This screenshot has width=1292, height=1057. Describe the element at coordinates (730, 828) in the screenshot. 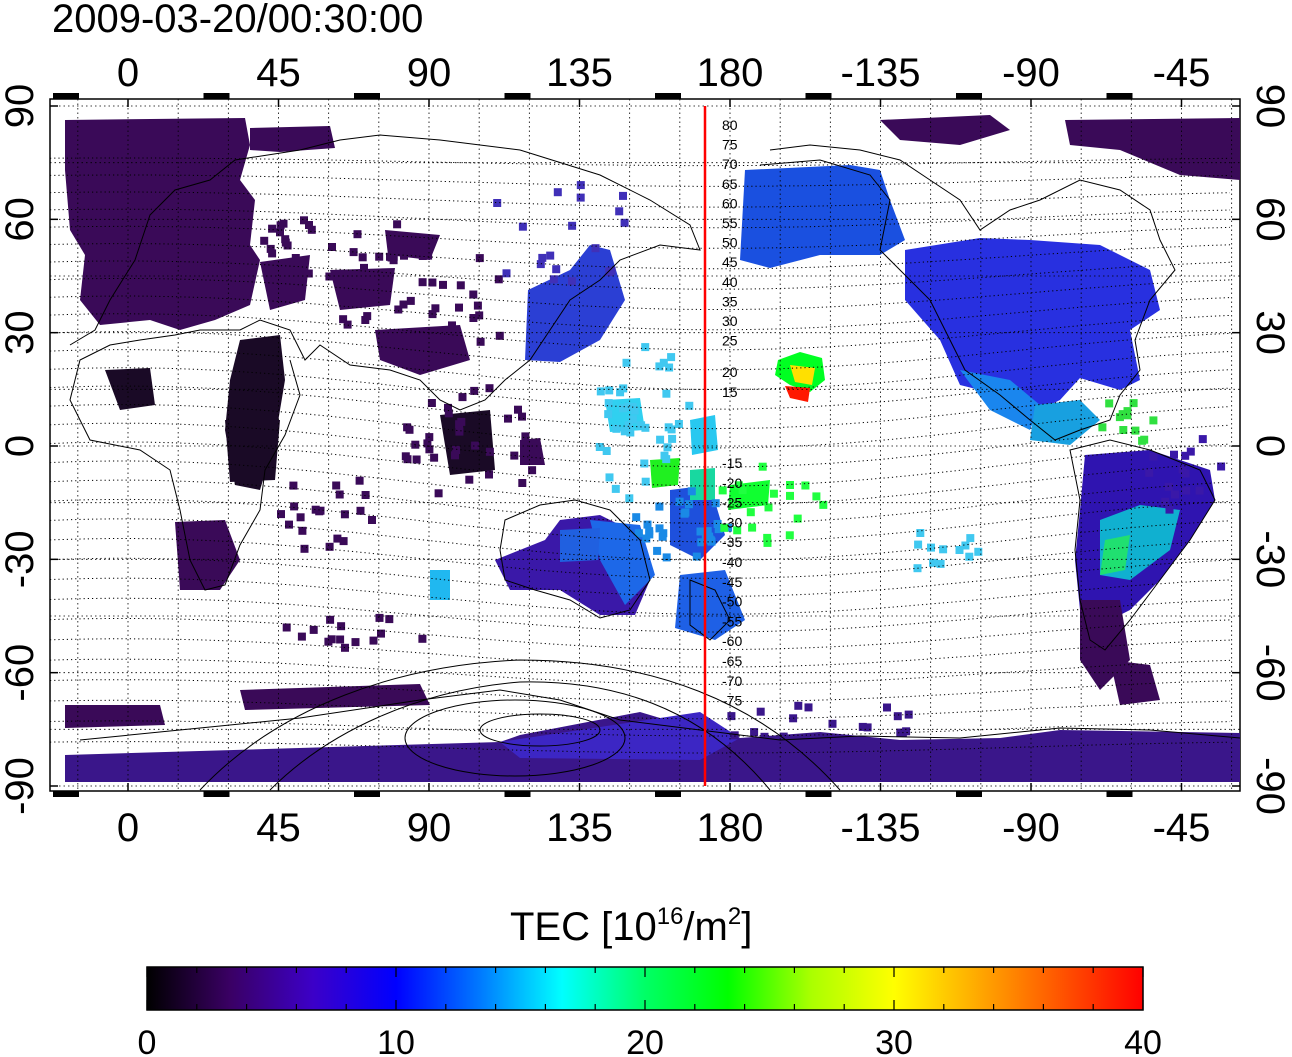

I see `bottom-lon-tick-label: 180` at that location.